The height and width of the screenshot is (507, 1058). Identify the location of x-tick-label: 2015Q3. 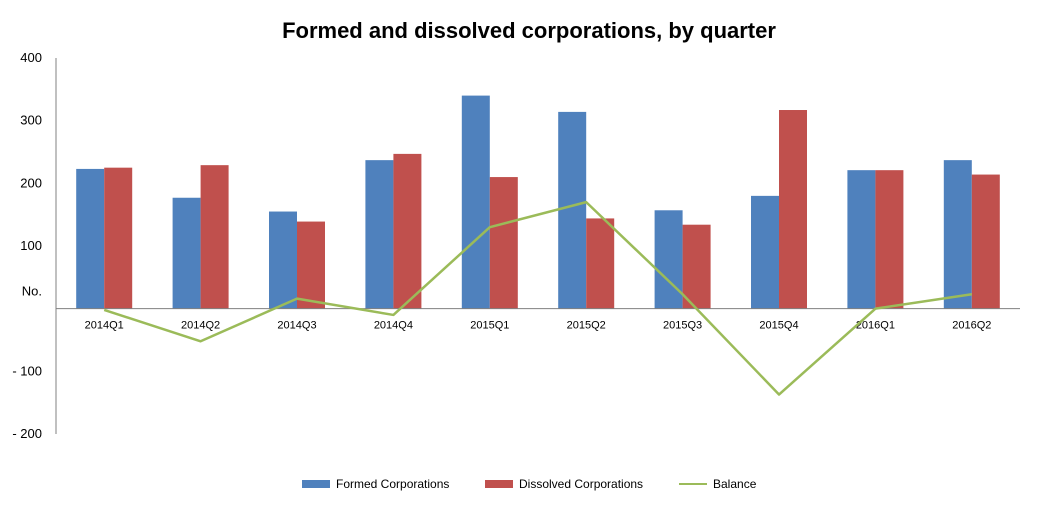
(682, 326).